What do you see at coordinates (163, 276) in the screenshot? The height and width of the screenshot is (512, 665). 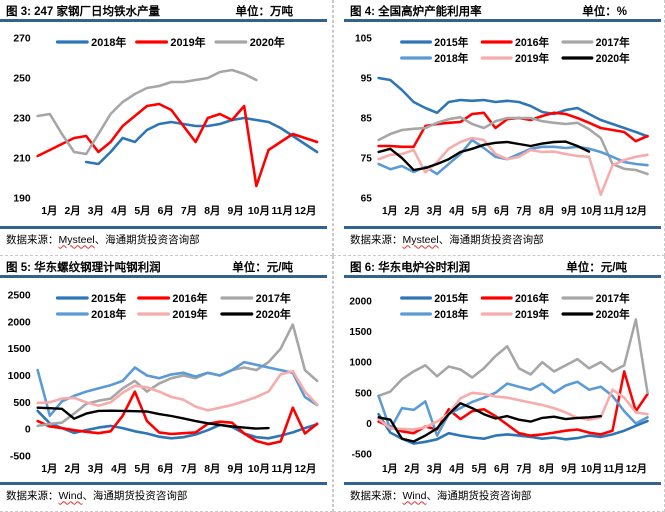 I see `fig5-title-divider` at bounding box center [163, 276].